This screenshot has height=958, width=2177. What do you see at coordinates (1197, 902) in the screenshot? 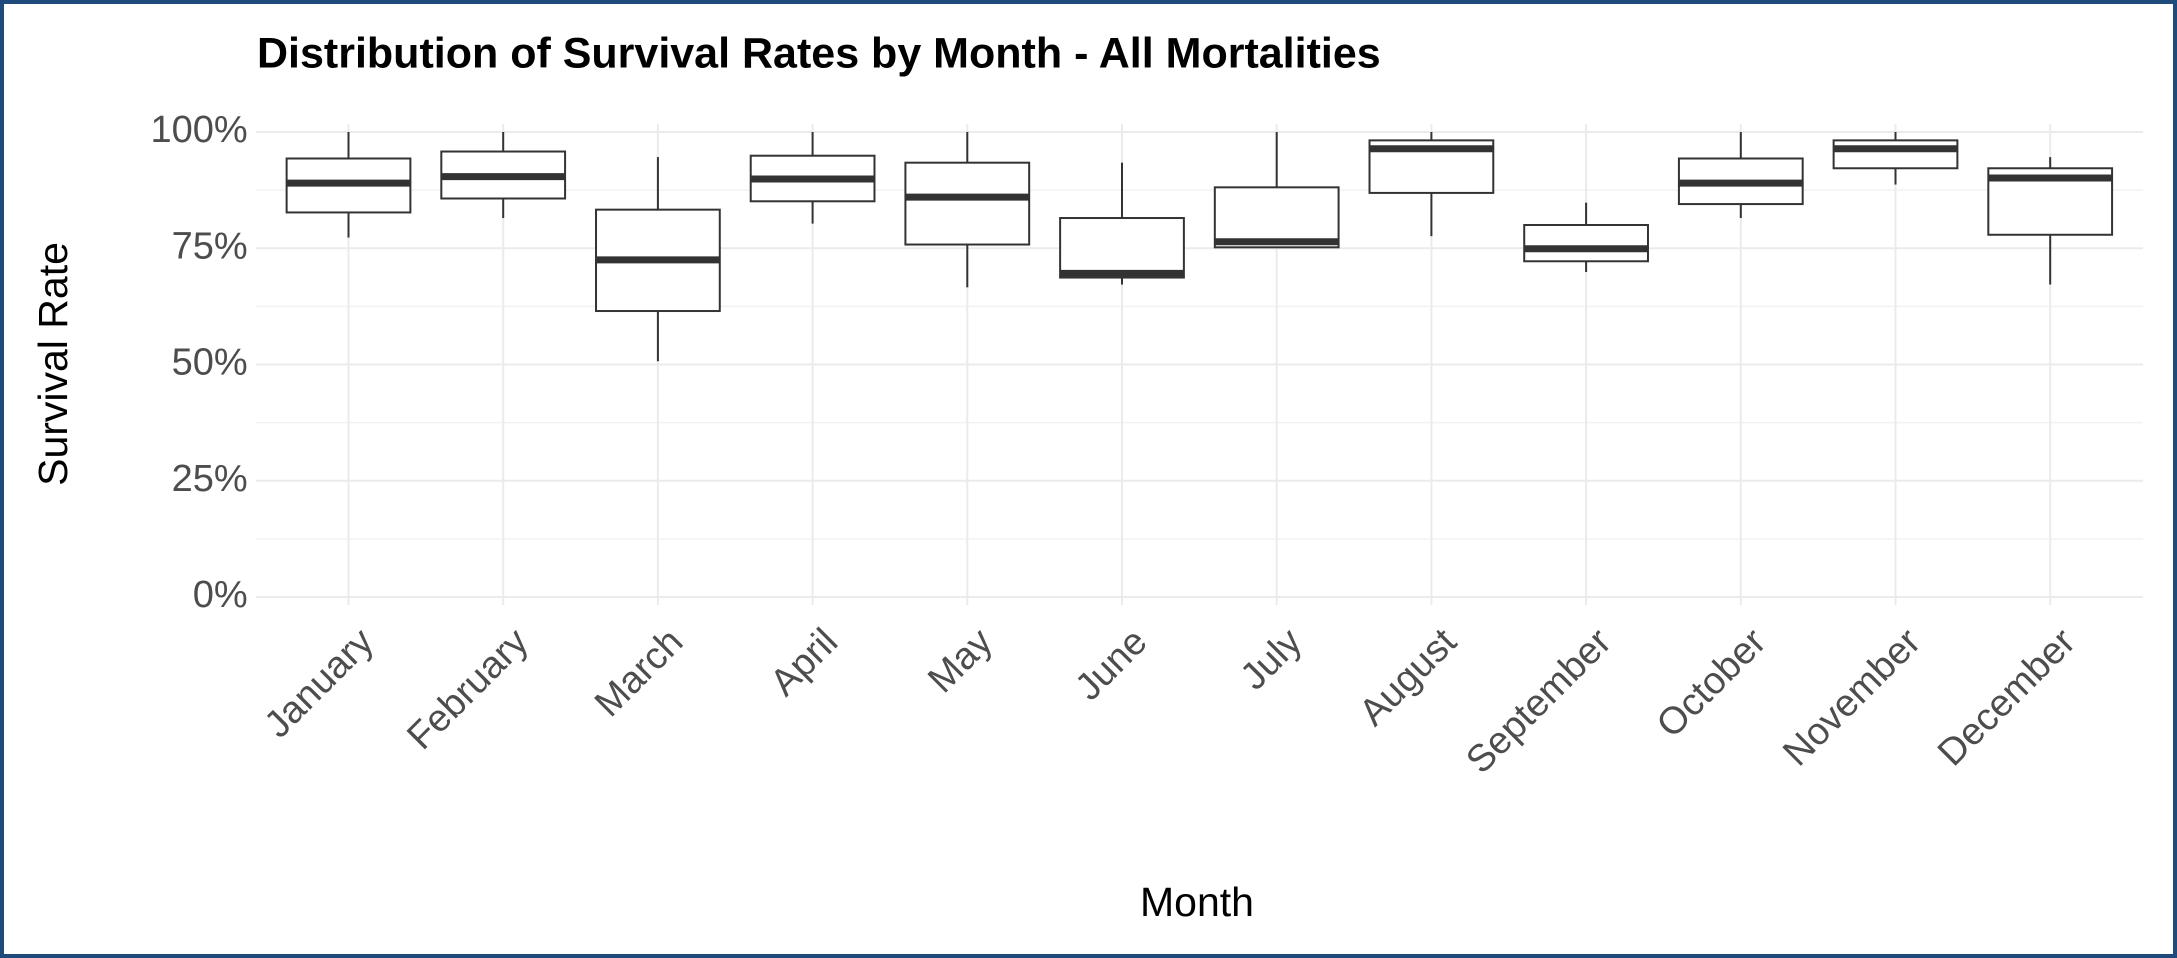
I see `x-axis-title: Month` at bounding box center [1197, 902].